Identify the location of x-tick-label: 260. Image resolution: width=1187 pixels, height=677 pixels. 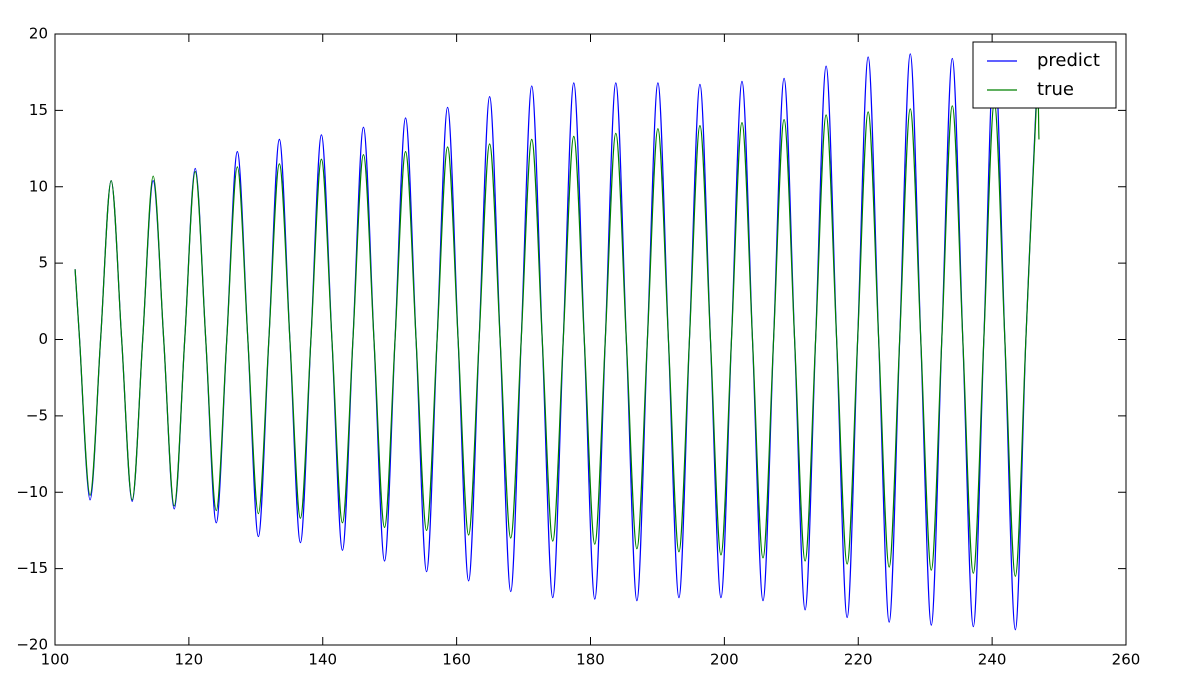
(1126, 660).